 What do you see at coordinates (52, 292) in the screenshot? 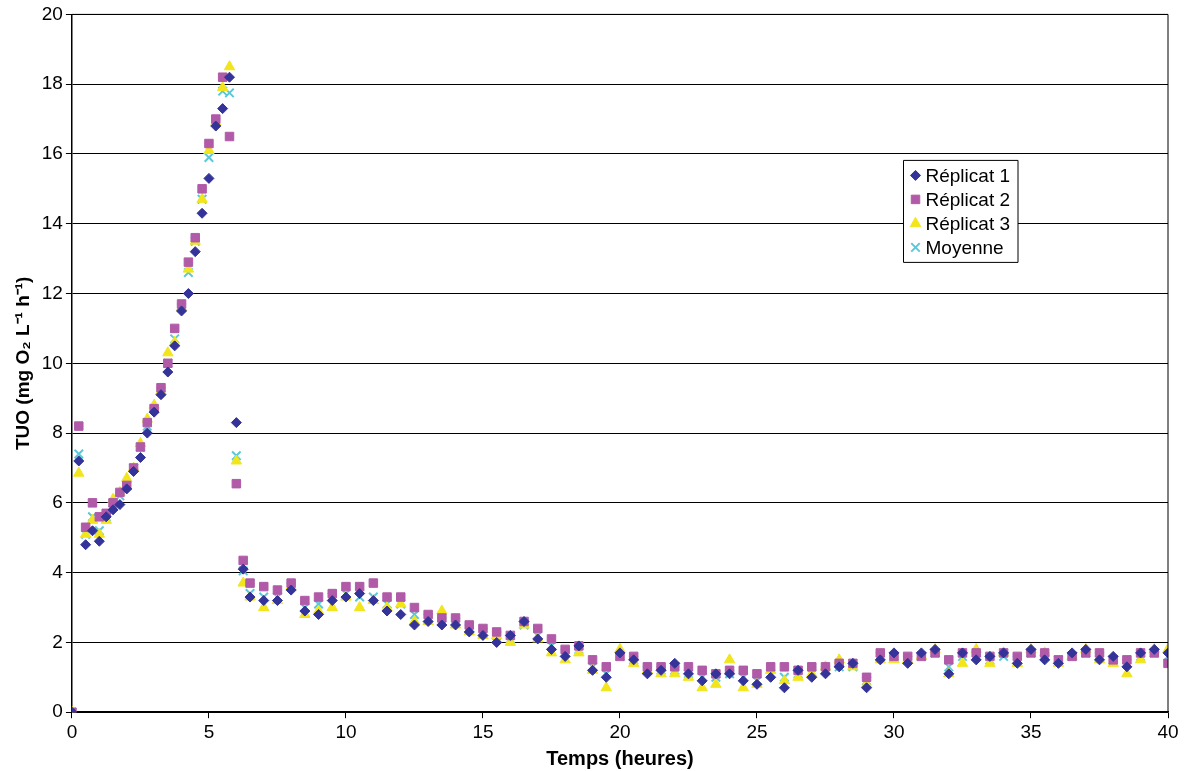
I see `y-tick-label: 12` at bounding box center [52, 292].